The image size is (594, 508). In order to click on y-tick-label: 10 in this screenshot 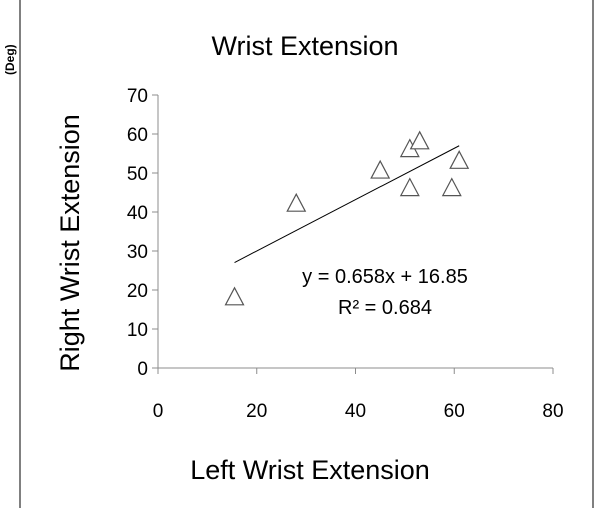, I will do `click(137, 330)`.